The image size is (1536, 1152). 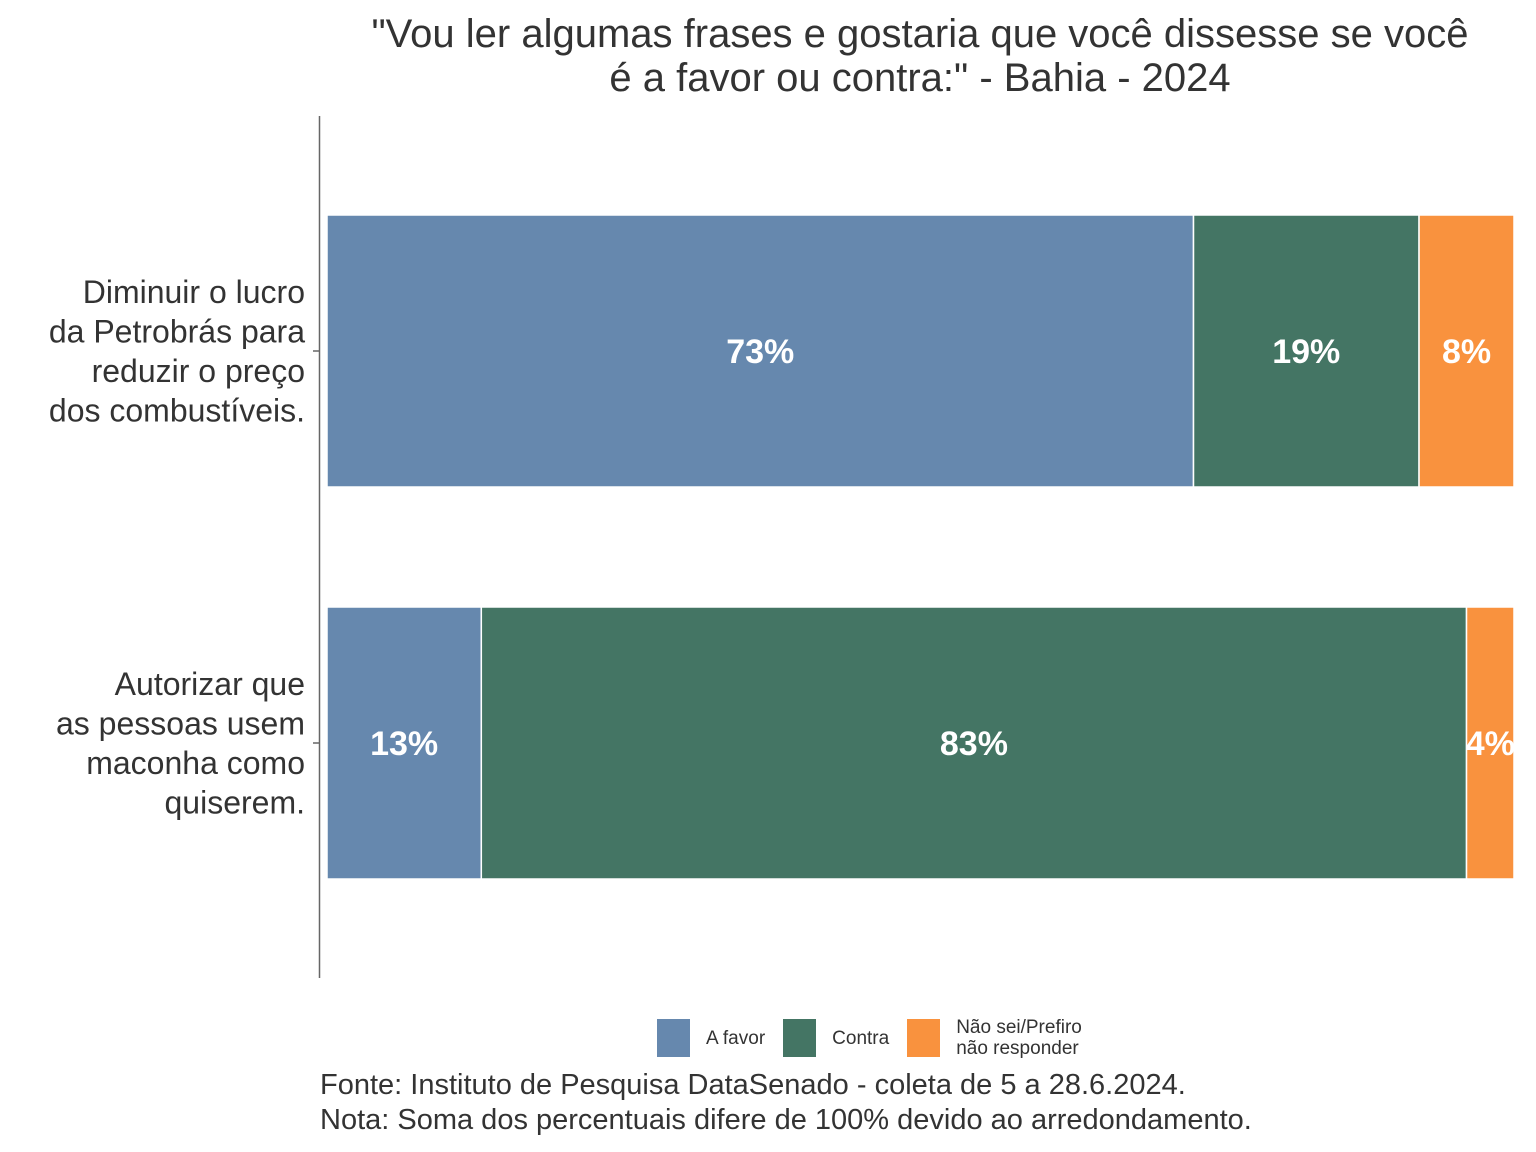 I want to click on legend-label-line: A favor, so click(x=736, y=1038).